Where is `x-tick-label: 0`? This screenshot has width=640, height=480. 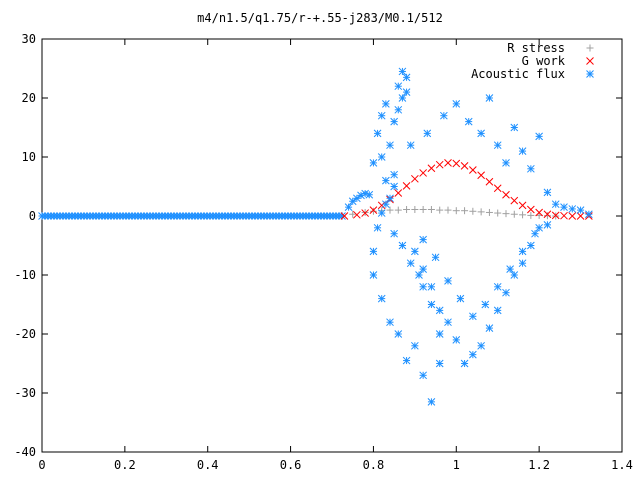 x-tick-label: 0 is located at coordinates (41, 465).